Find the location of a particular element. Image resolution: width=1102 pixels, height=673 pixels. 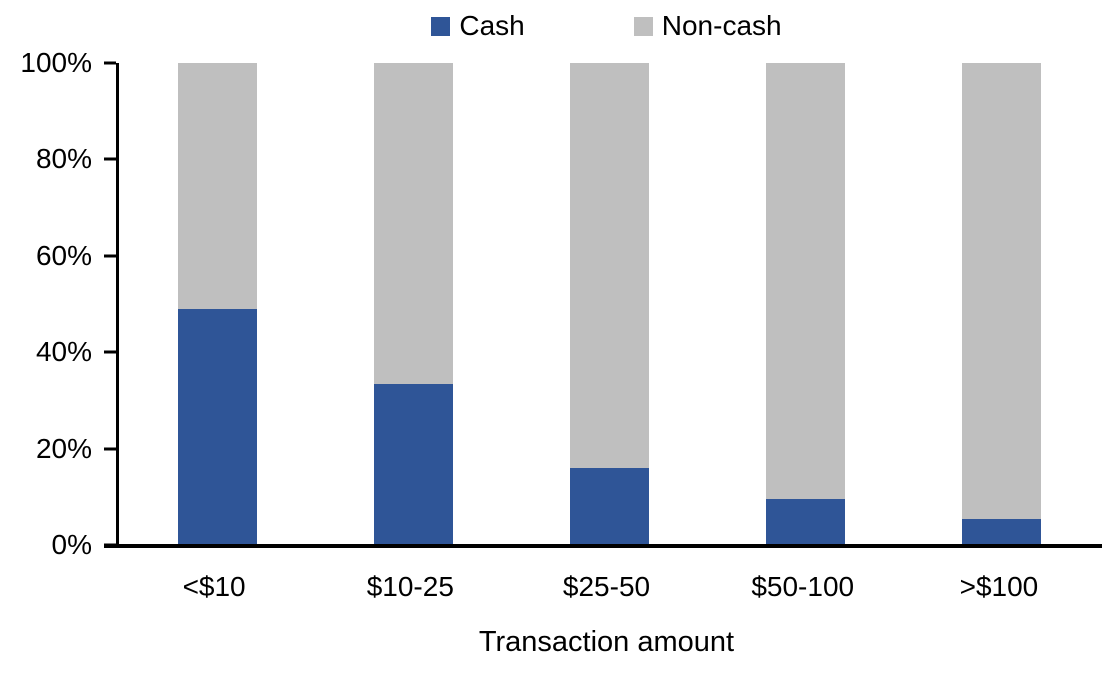

x-axis-line is located at coordinates (603, 546).